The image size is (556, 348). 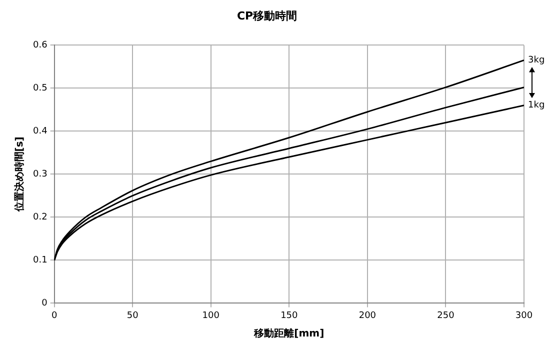 I want to click on x-axis-title: 移動距離[mm], so click(x=288, y=334).